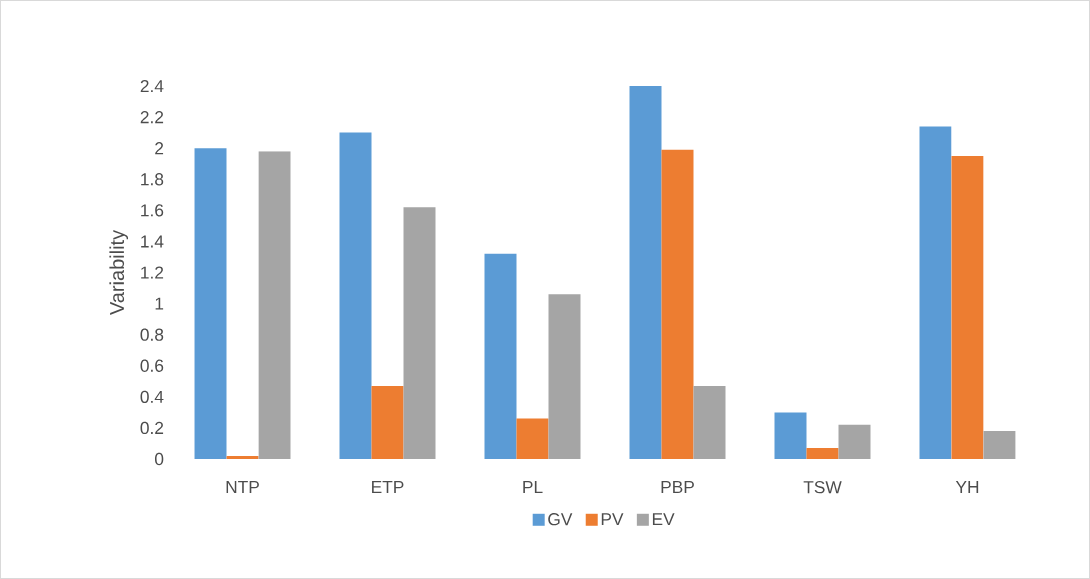 The height and width of the screenshot is (579, 1090). What do you see at coordinates (152, 86) in the screenshot?
I see `y-tick-label: 2.4` at bounding box center [152, 86].